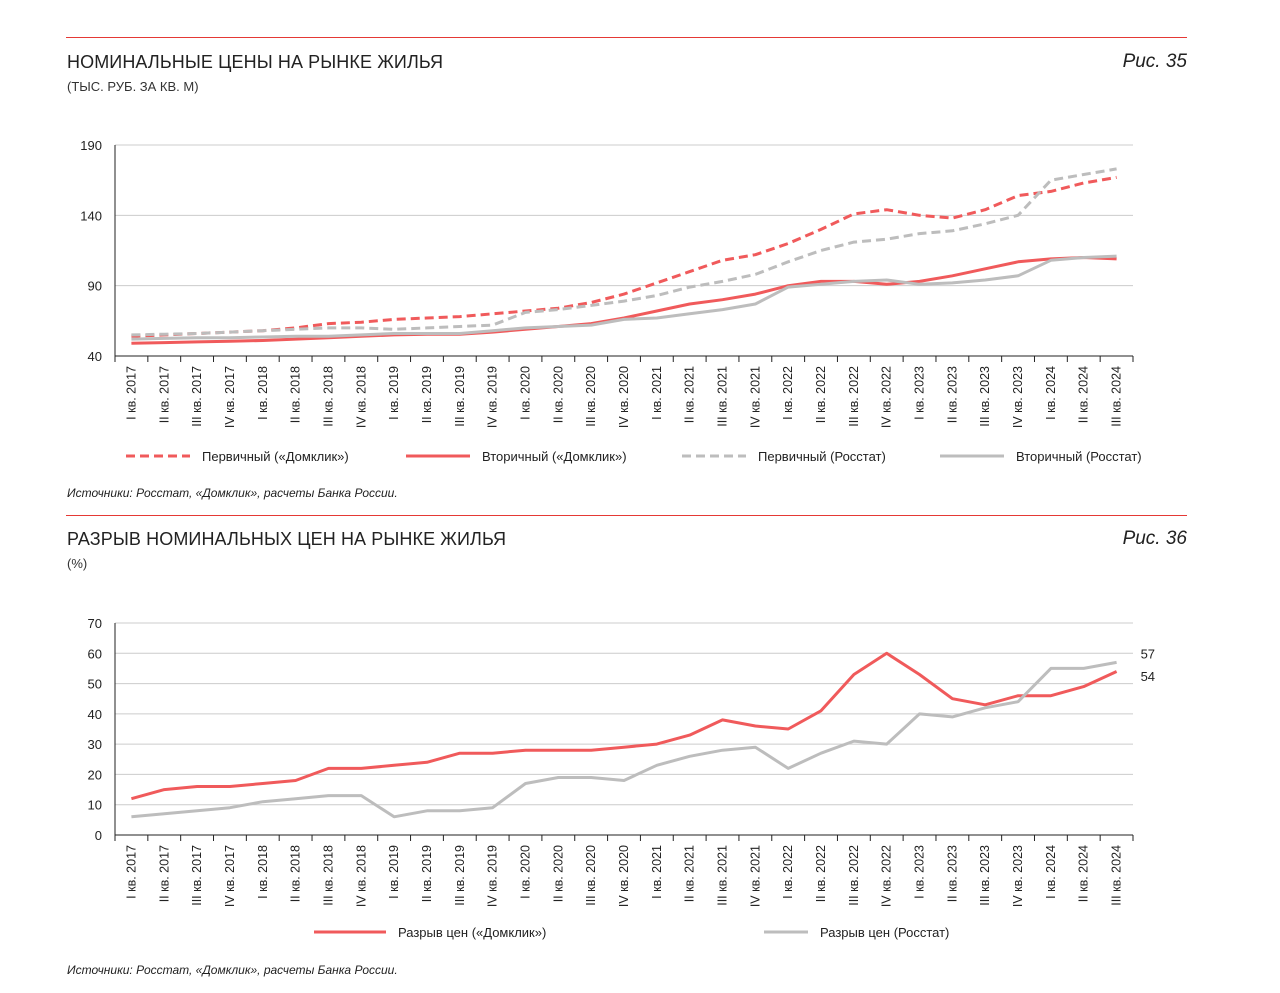 The width and height of the screenshot is (1280, 993). I want to click on y-tick-label: 90, so click(95, 286).